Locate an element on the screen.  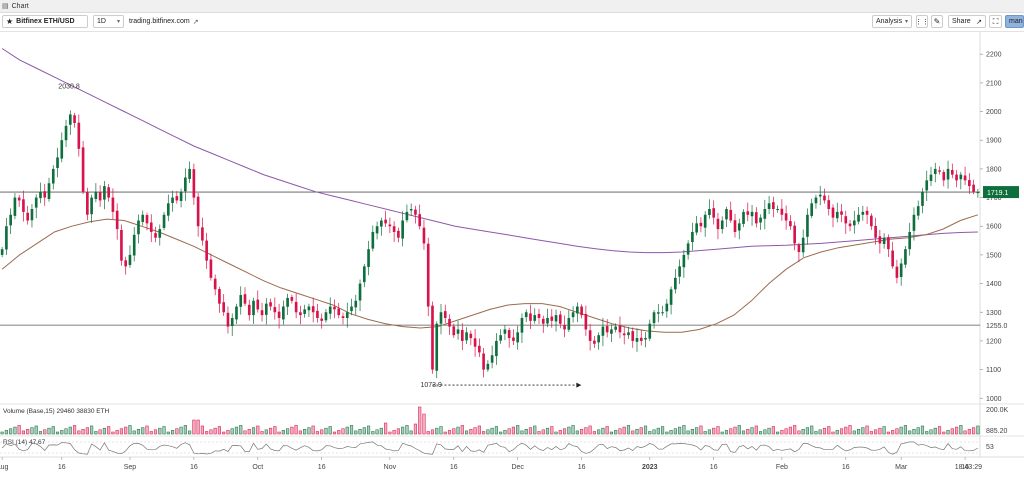
x-tick-label: Nov is located at coordinates (390, 467).